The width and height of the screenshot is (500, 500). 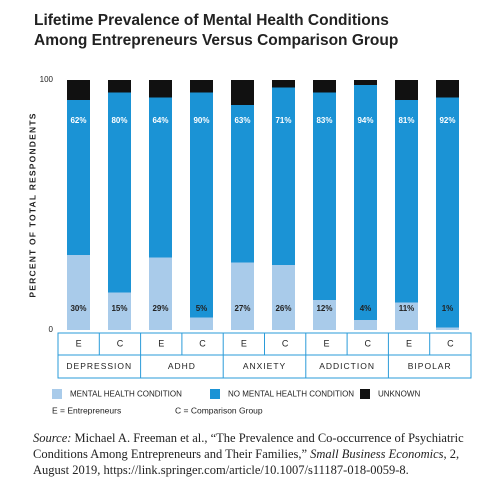 I want to click on value-label: 64%, so click(x=160, y=120).